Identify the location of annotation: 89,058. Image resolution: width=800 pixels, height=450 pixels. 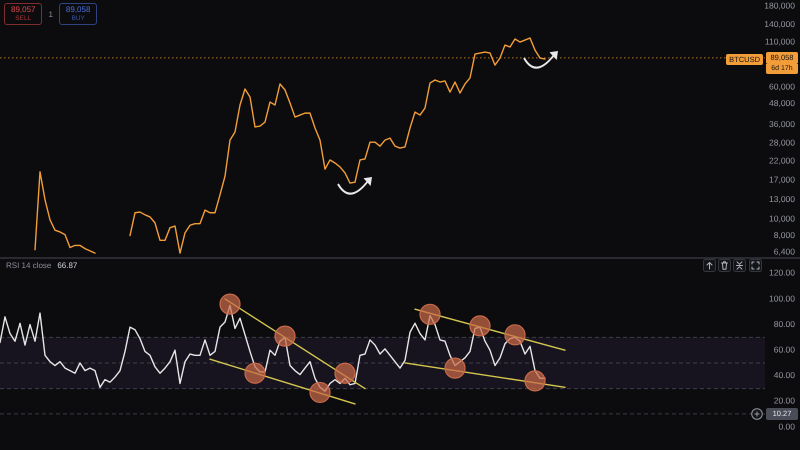
(78, 10).